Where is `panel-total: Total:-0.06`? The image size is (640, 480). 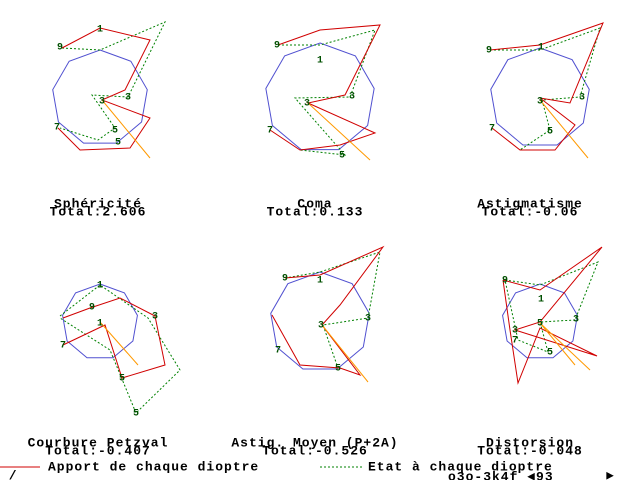 panel-total: Total:-0.06 is located at coordinates (530, 211).